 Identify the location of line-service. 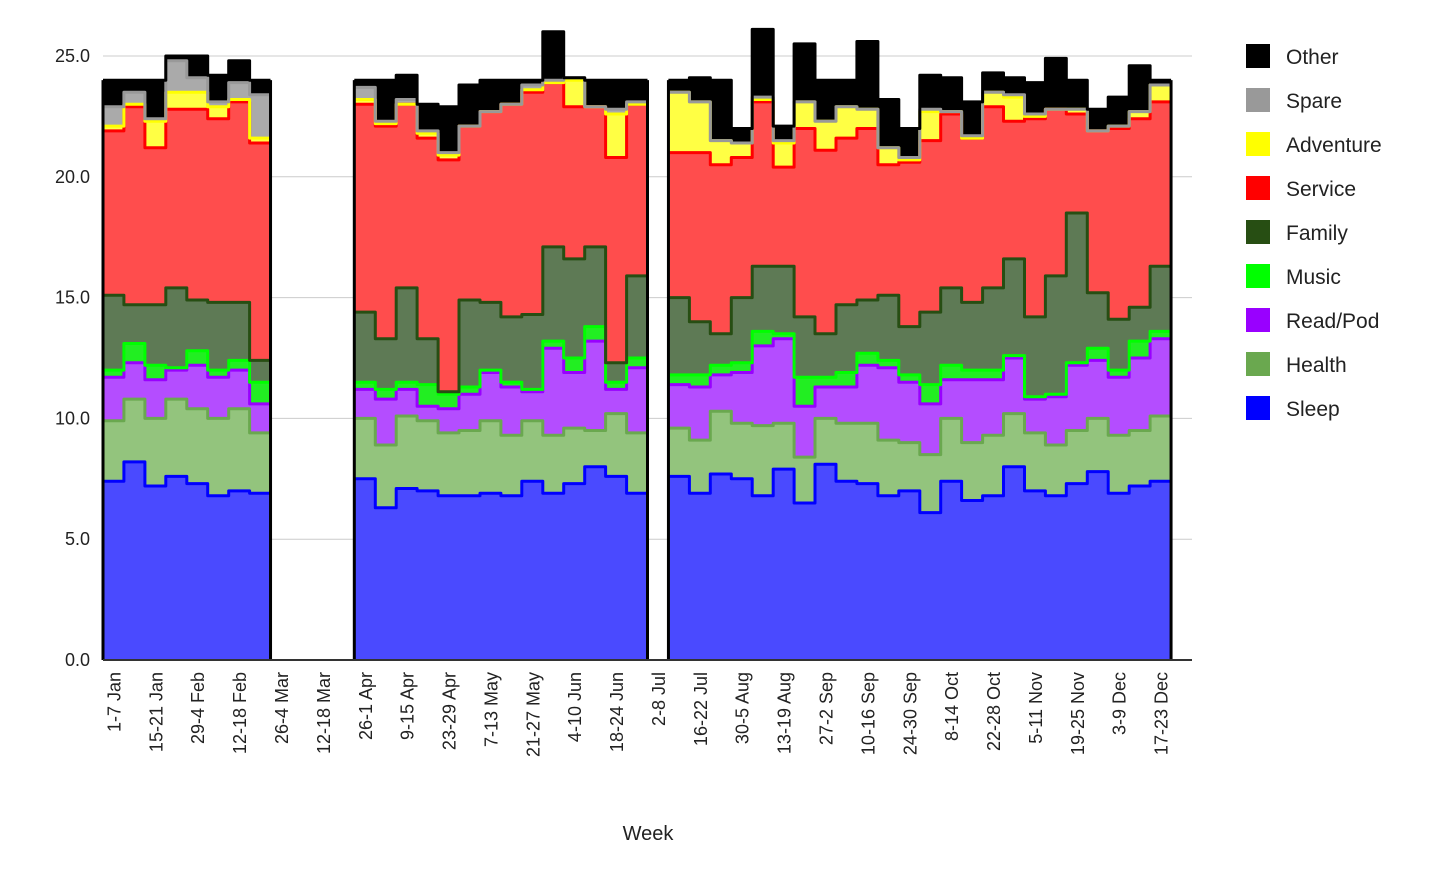
(187, 125).